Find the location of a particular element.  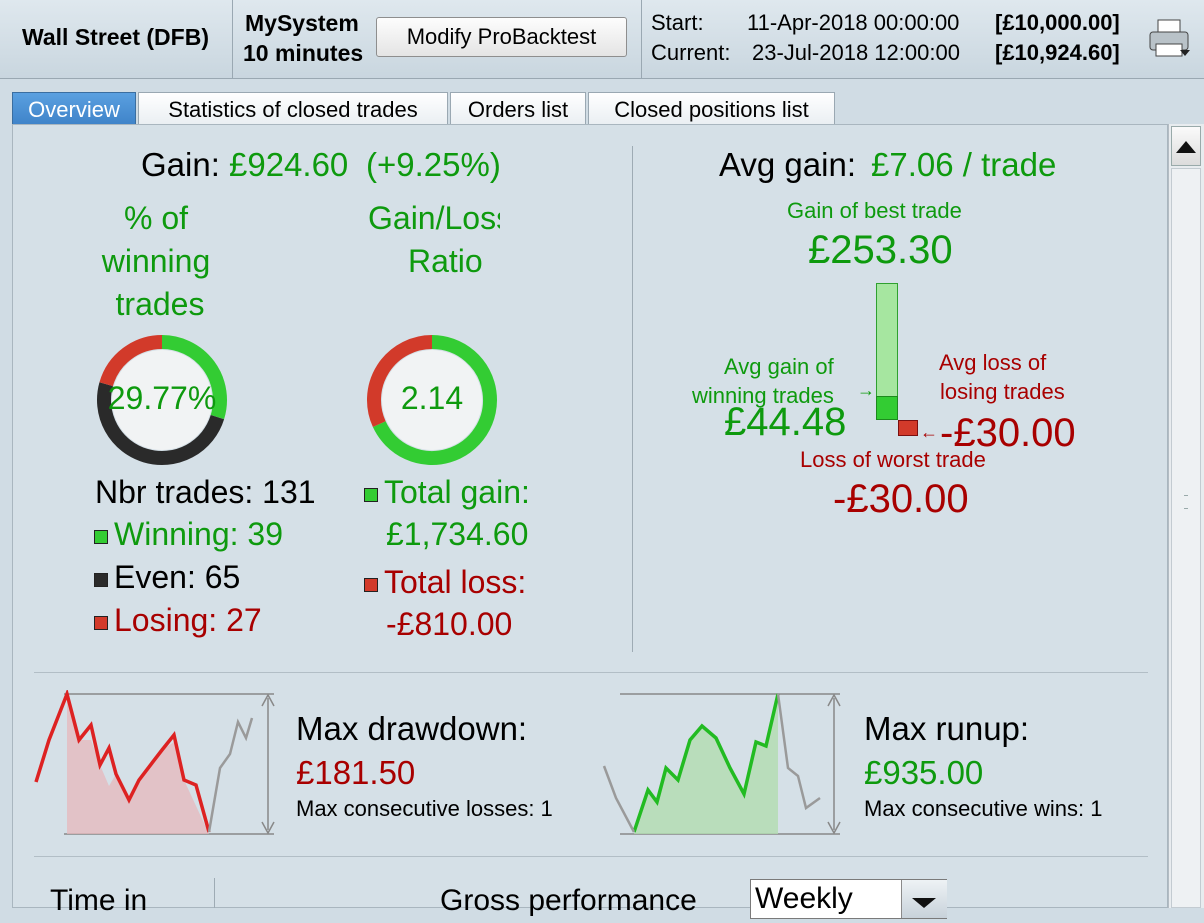

worst-trade-label: Loss of worst trade is located at coordinates (893, 459).